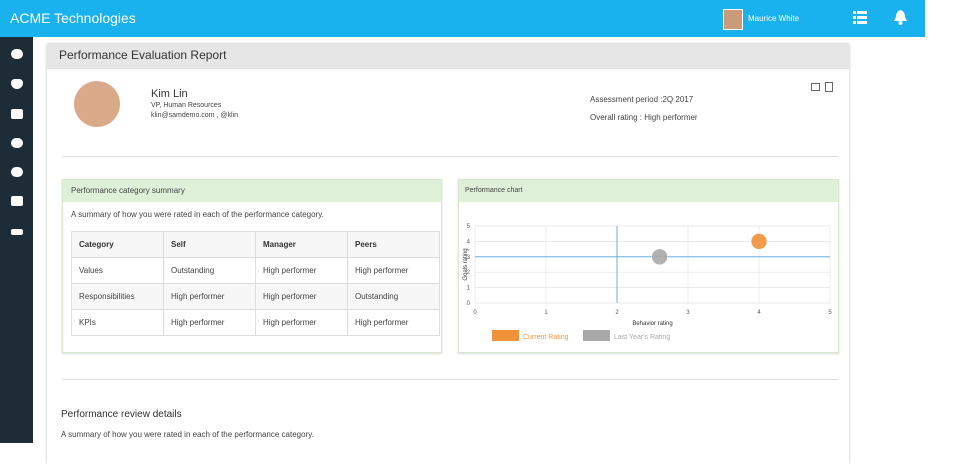 The image size is (960, 464). What do you see at coordinates (469, 242) in the screenshot?
I see `y-tick-label: 4` at bounding box center [469, 242].